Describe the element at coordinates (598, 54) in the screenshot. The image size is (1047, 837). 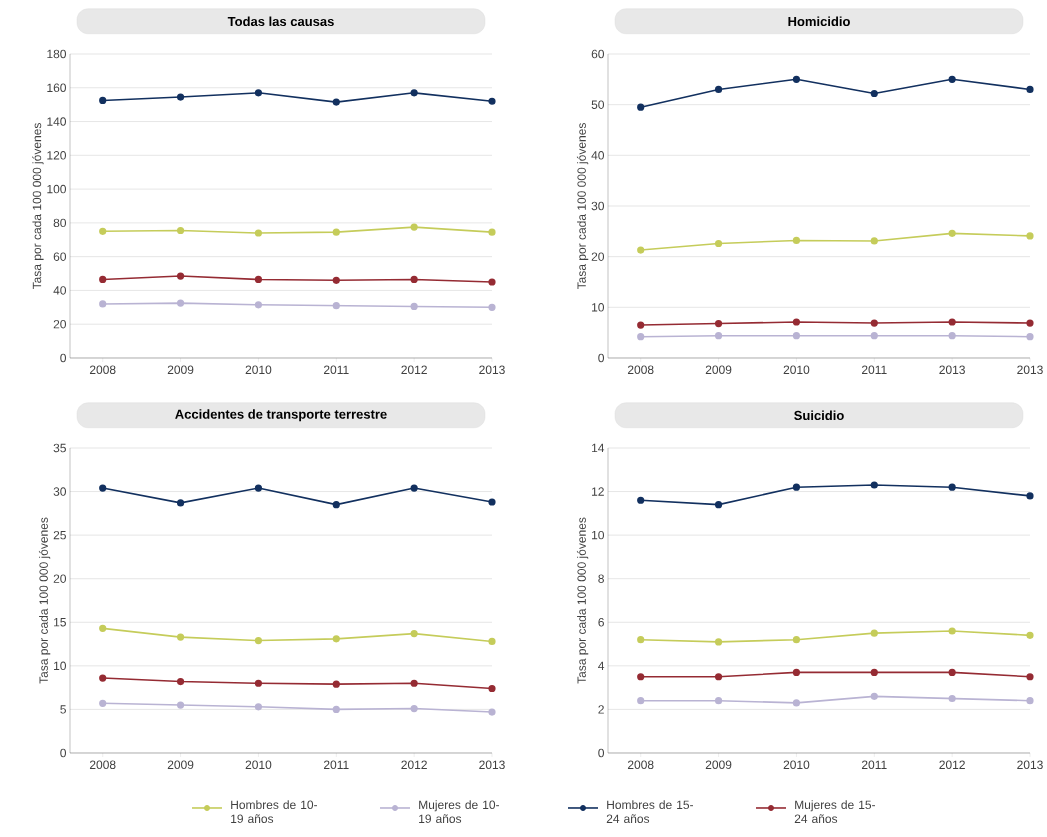
I see `y-tick-label: 60` at that location.